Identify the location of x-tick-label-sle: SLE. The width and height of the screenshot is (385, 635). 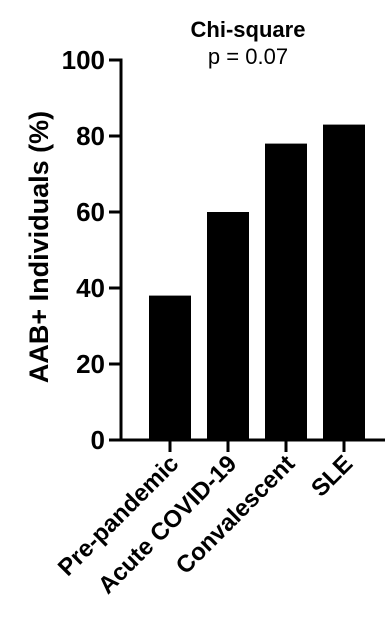
(332, 476).